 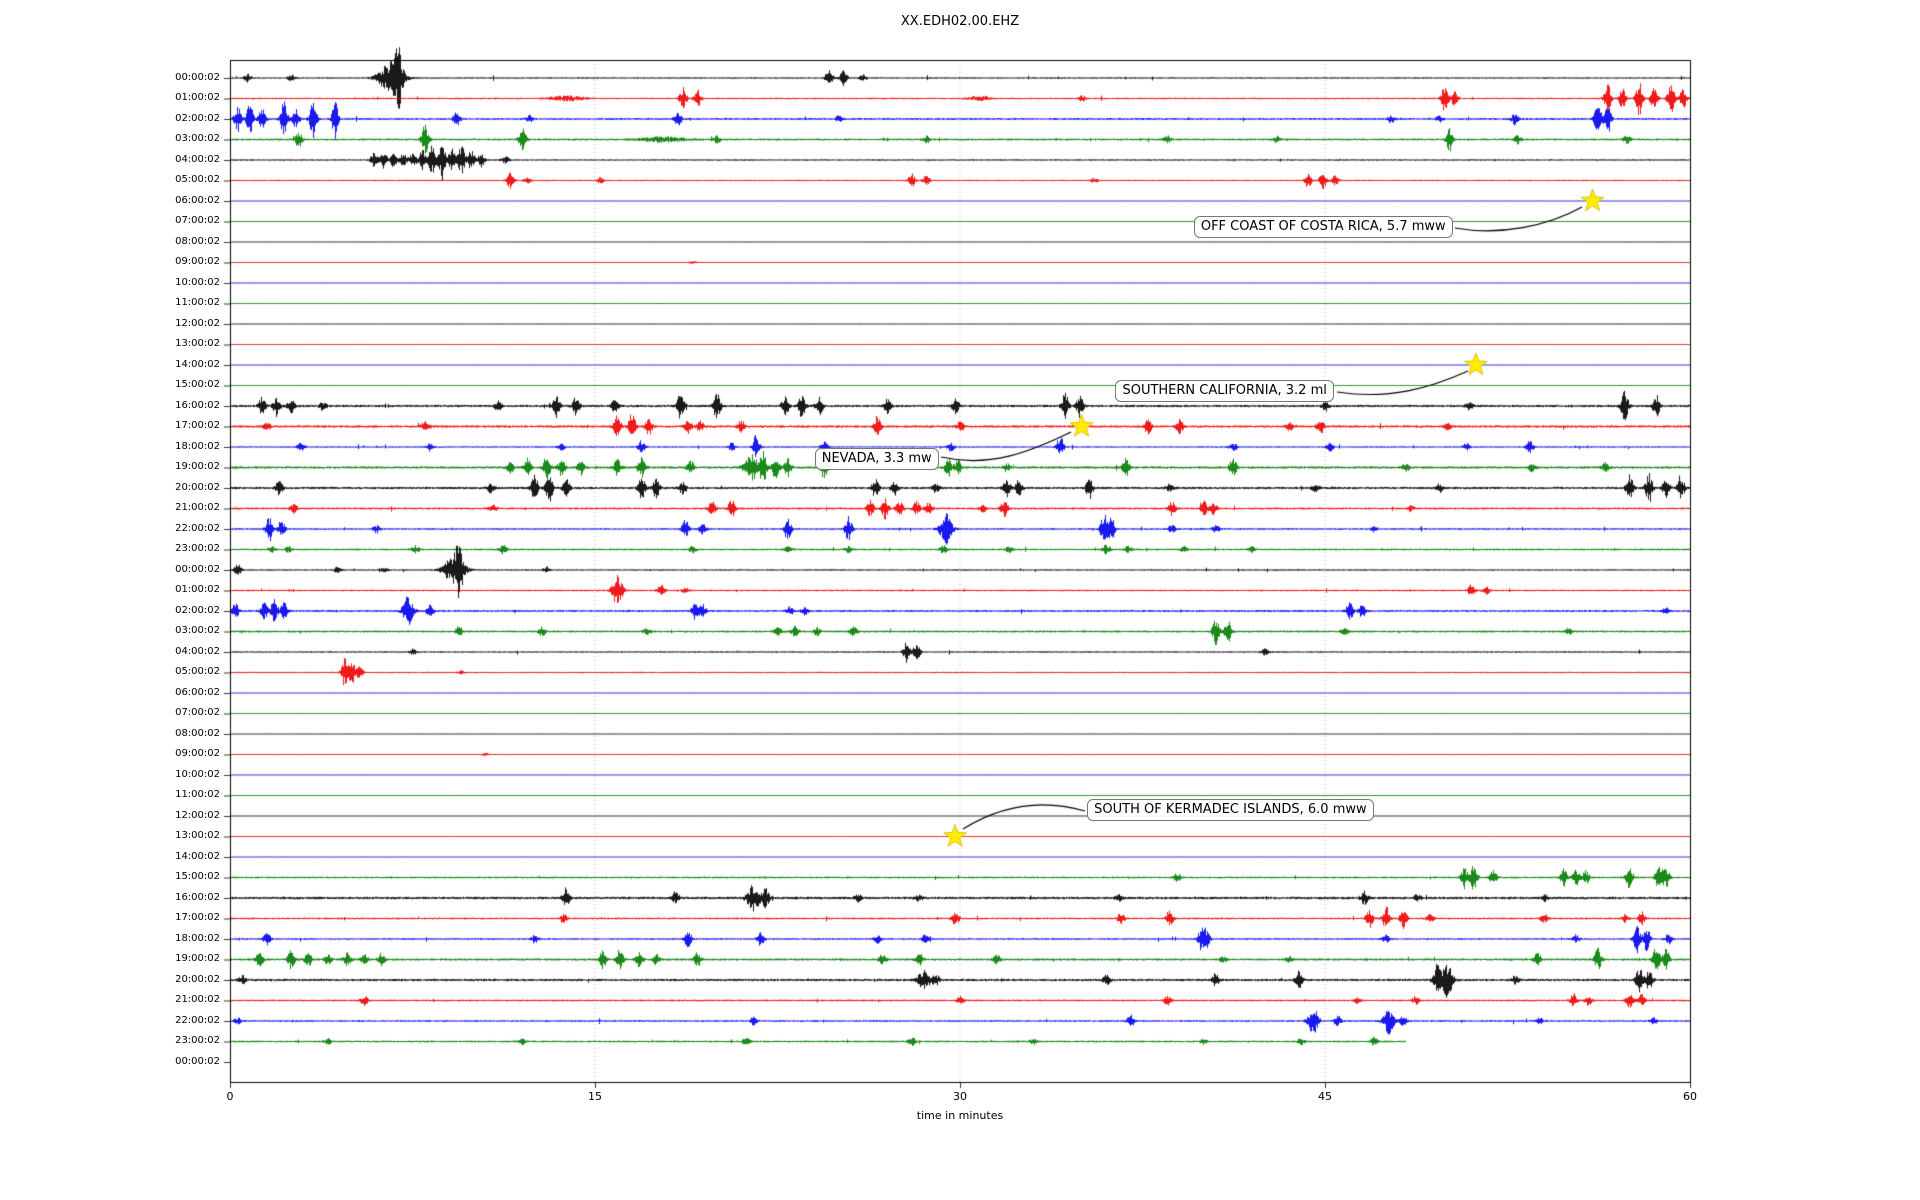 I want to click on plot-title: XX.EDH02.00.EHZ, so click(x=960, y=21).